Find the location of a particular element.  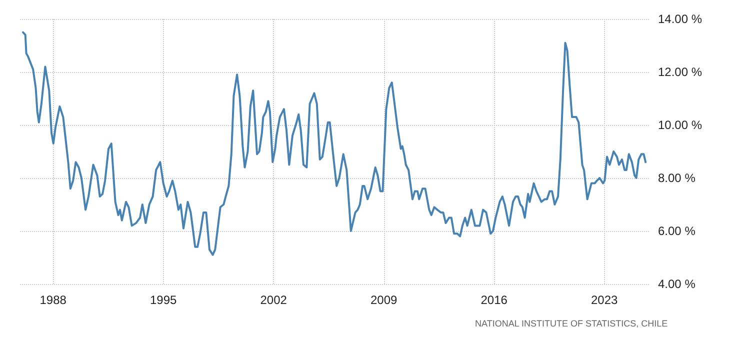

x-tick-label: 1995 is located at coordinates (163, 300).